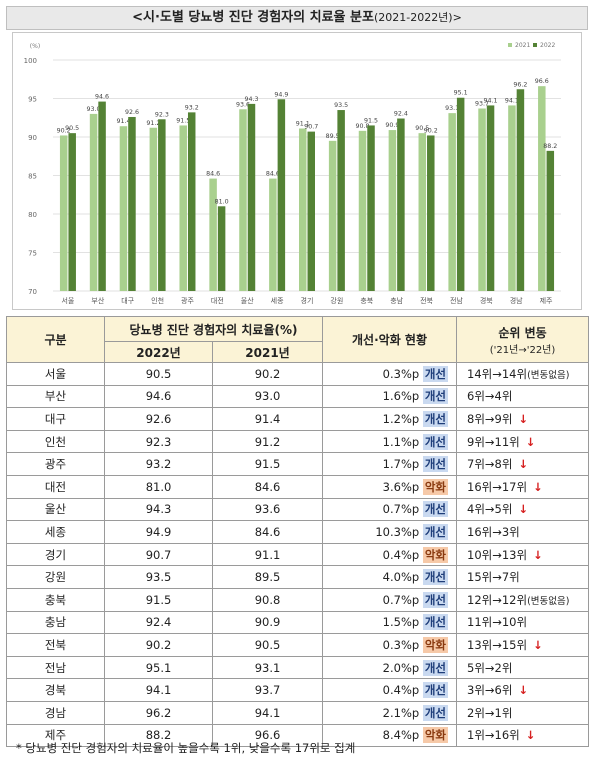 Image resolution: width=594 pixels, height=764 pixels. Describe the element at coordinates (55, 554) in the screenshot. I see `cell-region: 경기` at that location.